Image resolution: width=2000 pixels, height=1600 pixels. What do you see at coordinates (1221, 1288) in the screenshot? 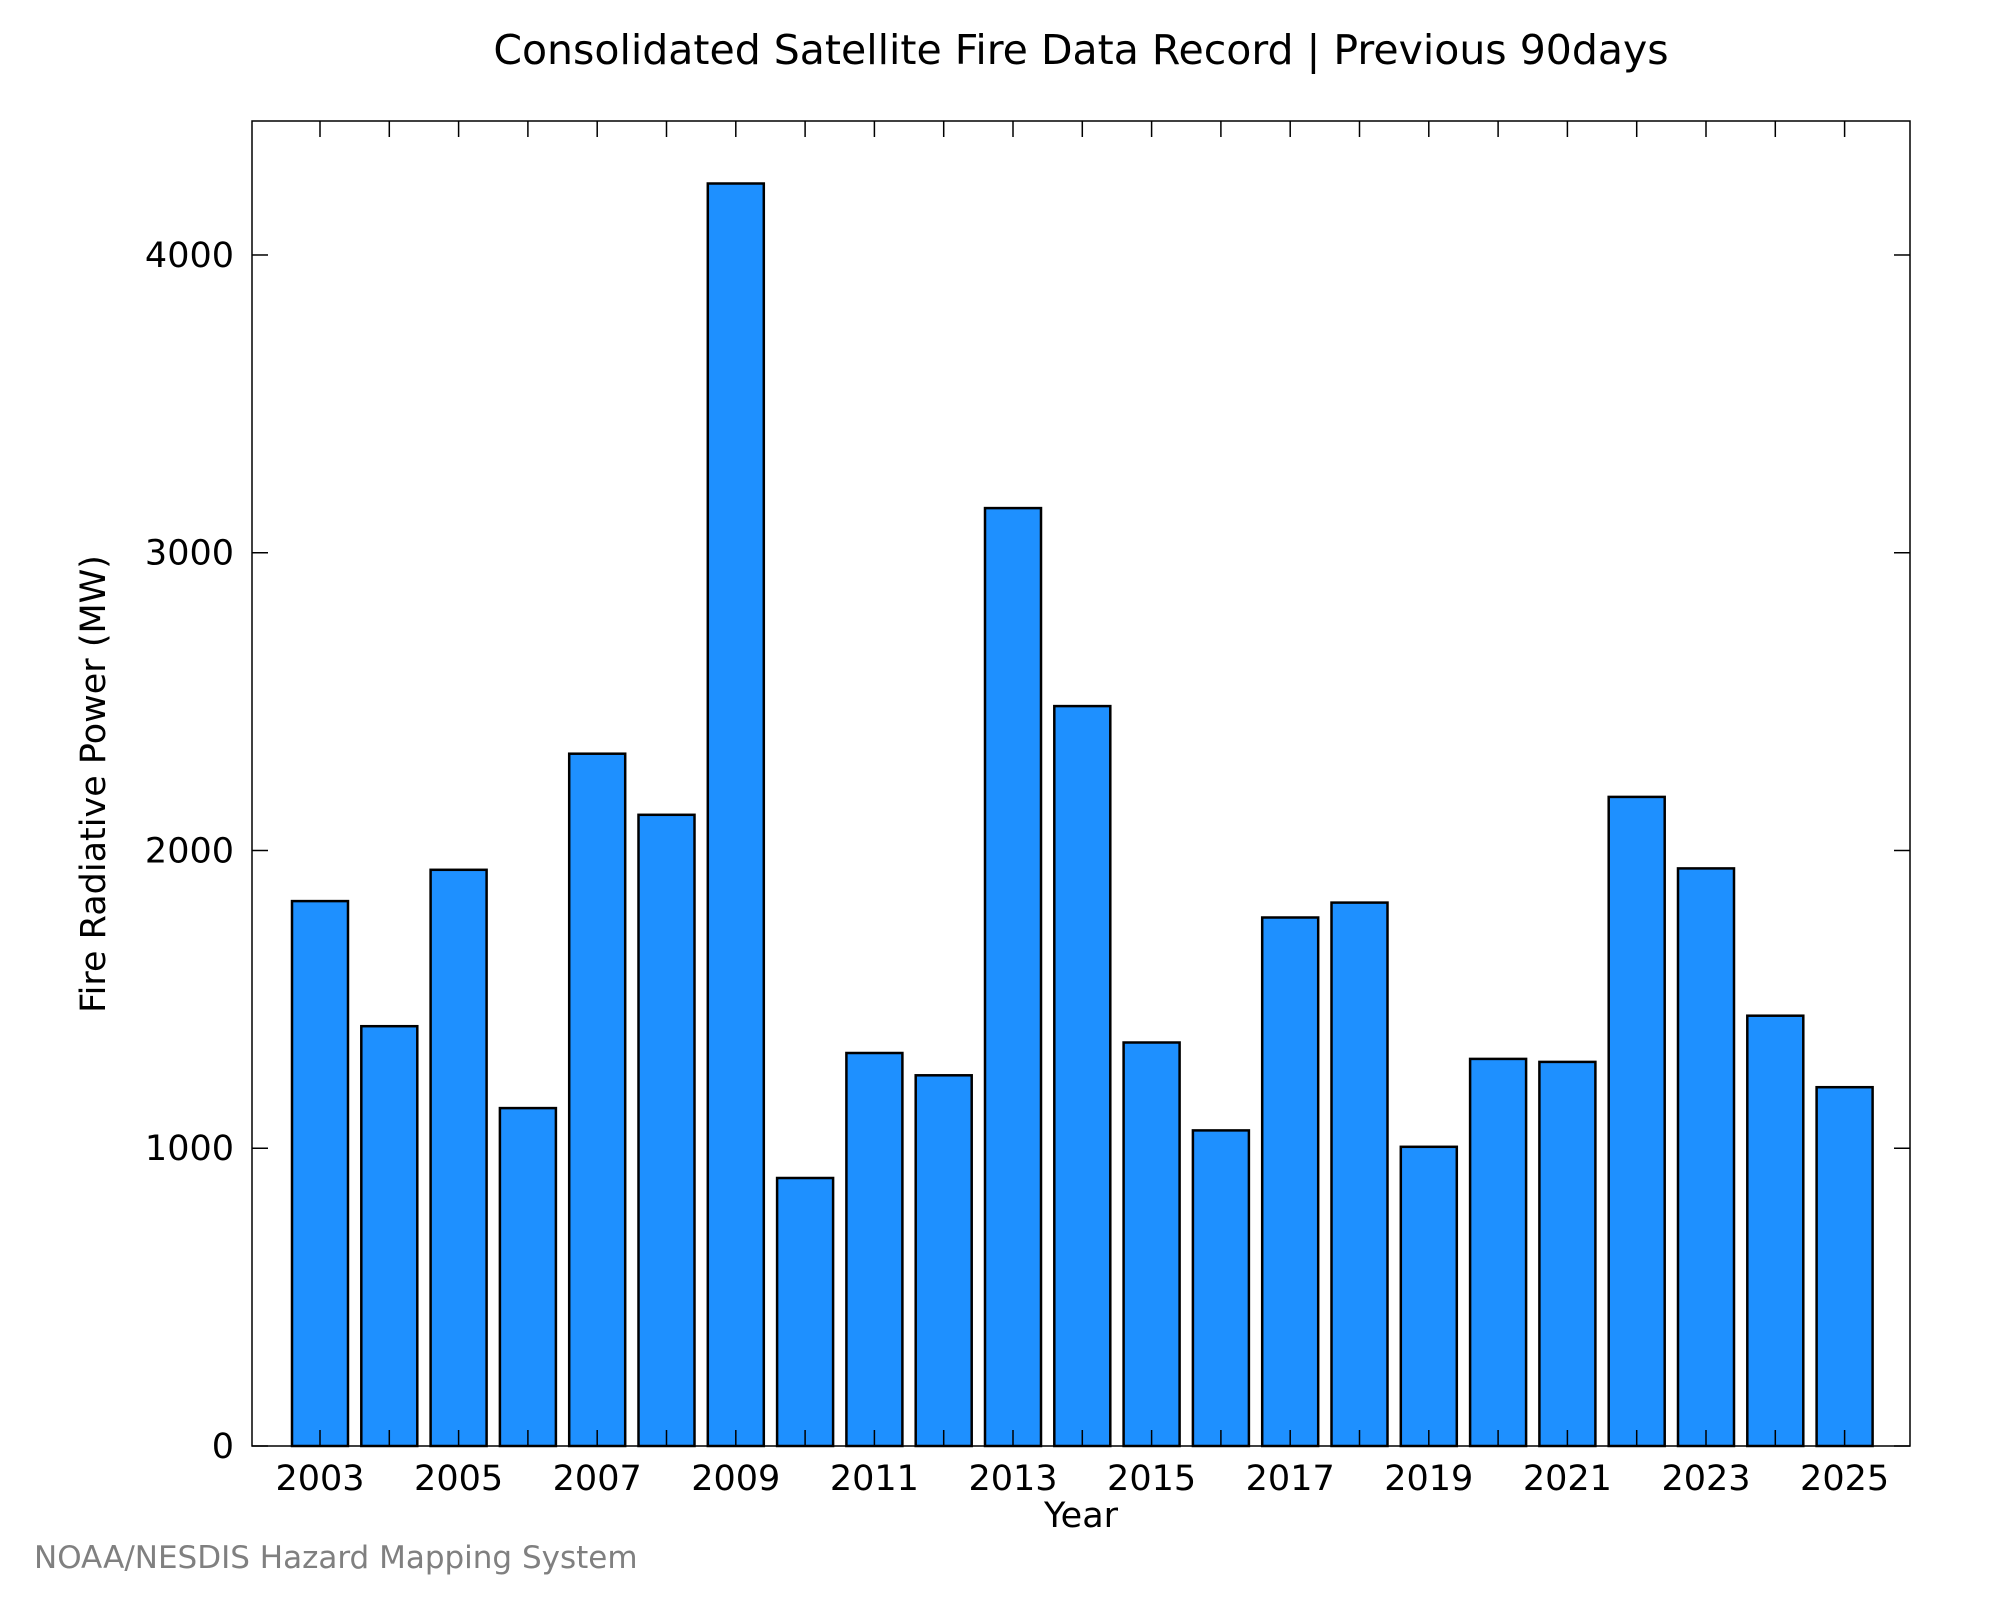
I see `bar-2016` at bounding box center [1221, 1288].